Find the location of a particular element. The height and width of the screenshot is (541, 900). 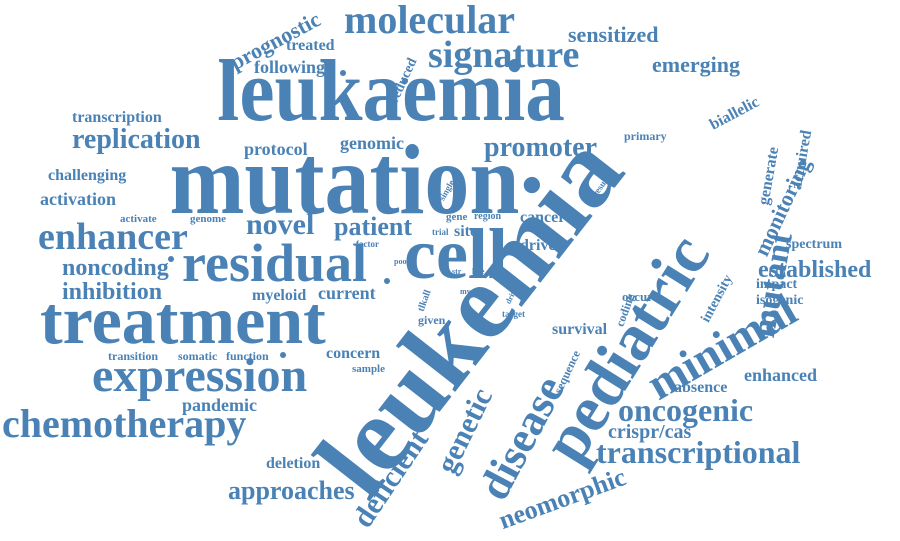

word-sample: sample is located at coordinates (368, 369).